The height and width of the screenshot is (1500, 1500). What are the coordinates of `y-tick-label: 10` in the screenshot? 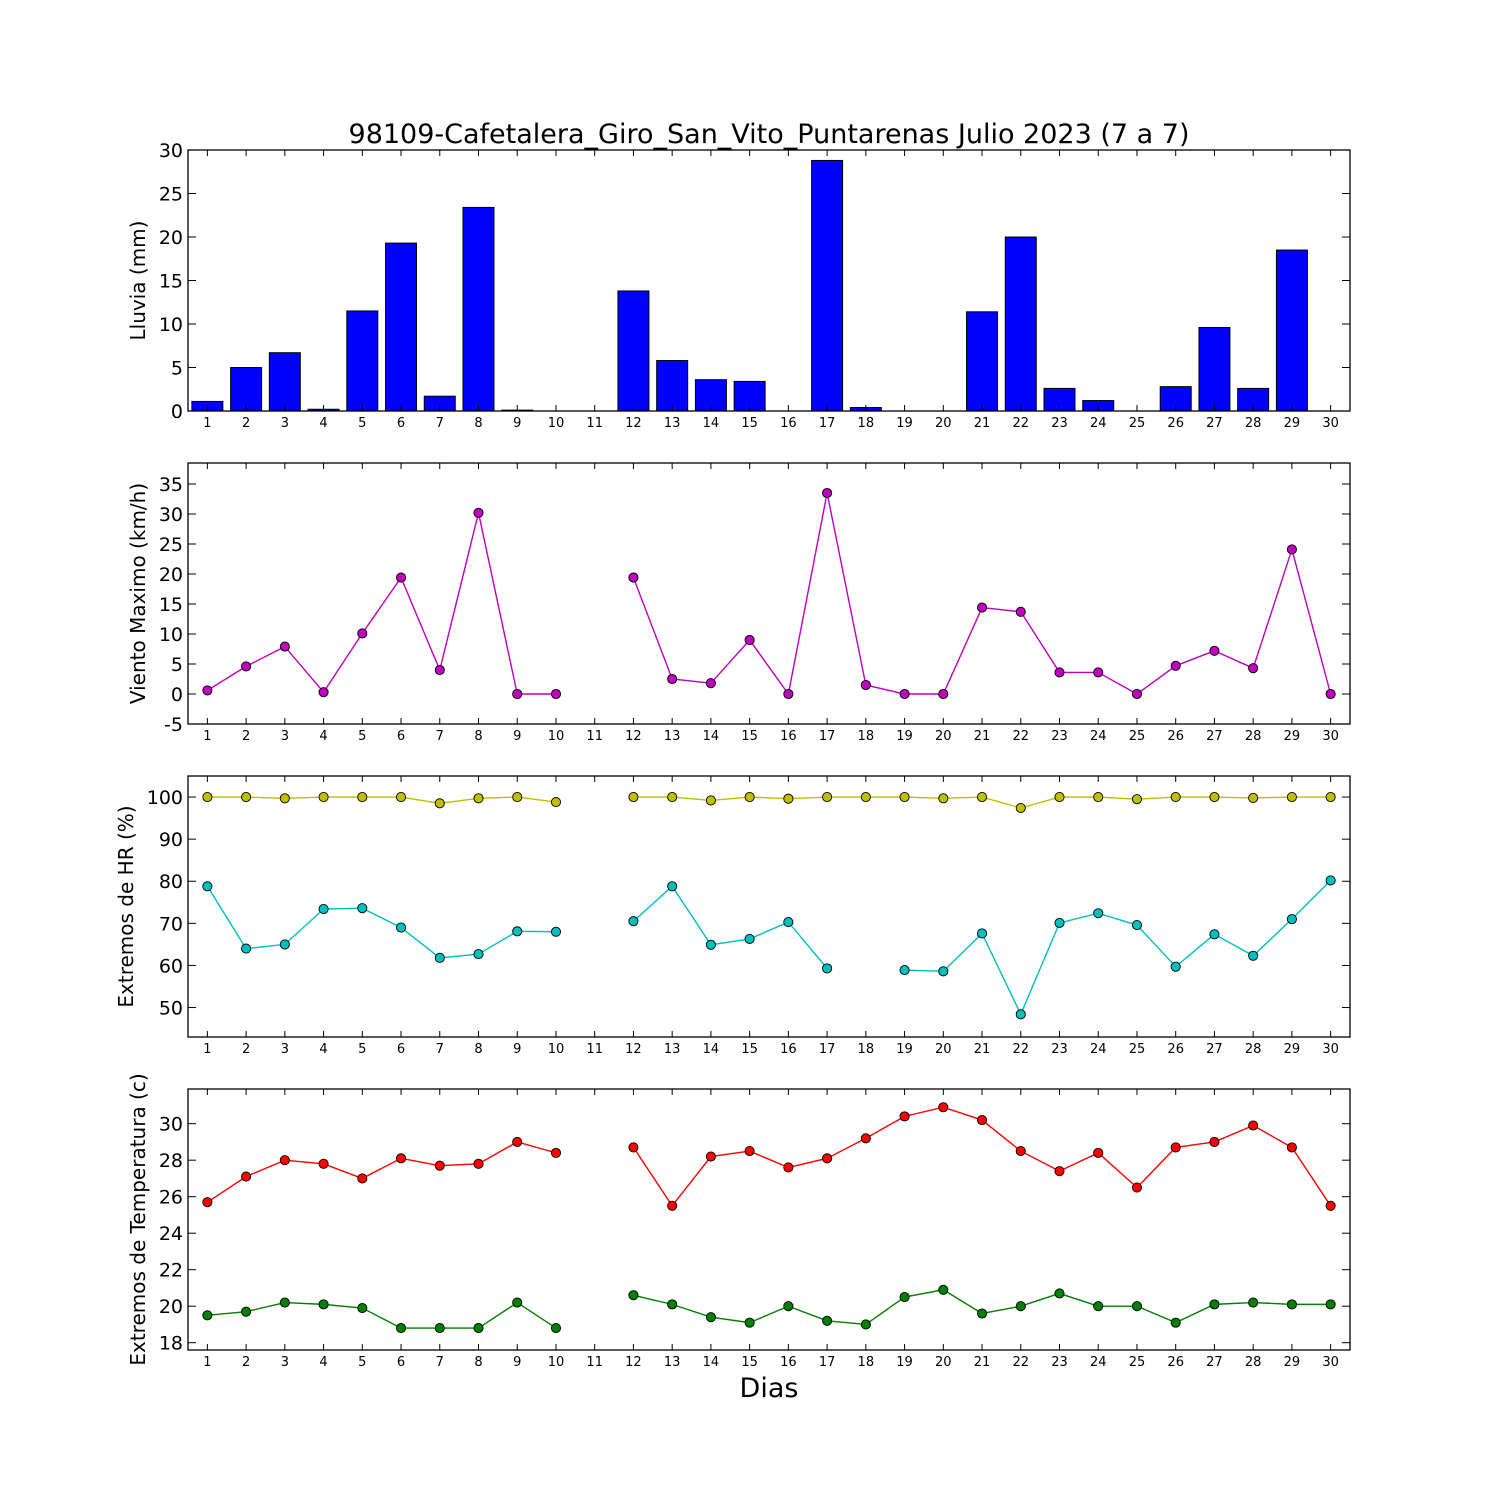 It's located at (171, 325).